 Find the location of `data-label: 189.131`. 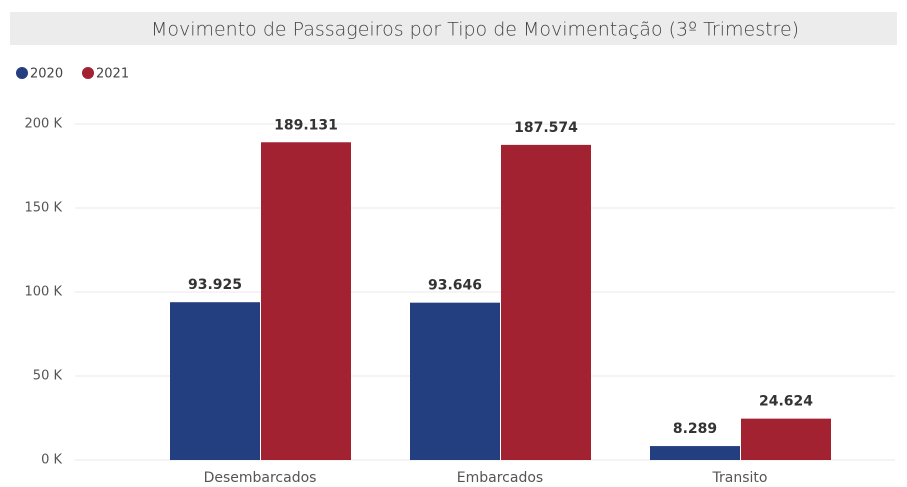

data-label: 189.131 is located at coordinates (306, 125).